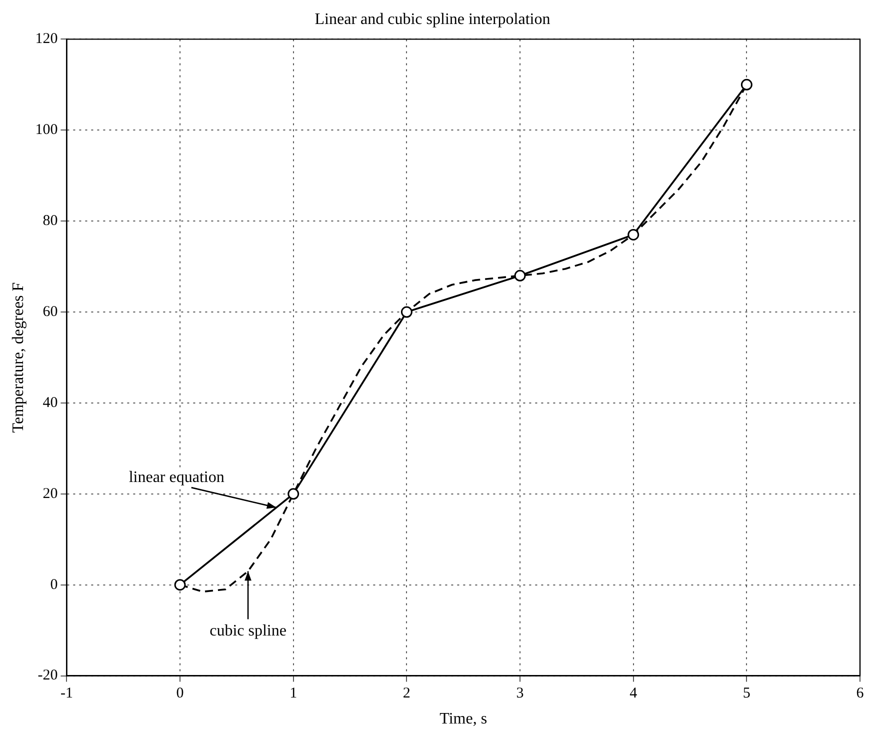 This screenshot has height=733, width=875. Describe the element at coordinates (860, 694) in the screenshot. I see `x-tick-label: 6` at that location.